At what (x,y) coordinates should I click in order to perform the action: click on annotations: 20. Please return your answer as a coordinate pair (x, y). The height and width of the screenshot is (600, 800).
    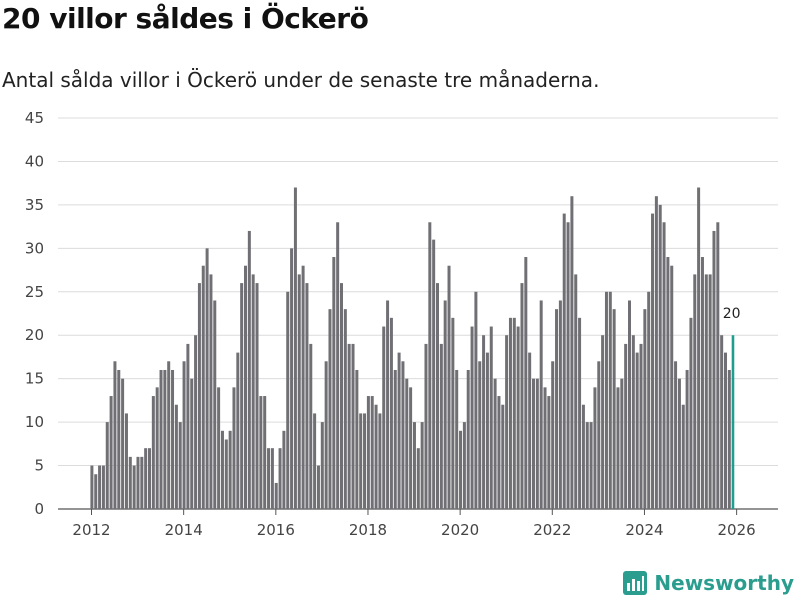
    Looking at the image, I should click on (732, 314).